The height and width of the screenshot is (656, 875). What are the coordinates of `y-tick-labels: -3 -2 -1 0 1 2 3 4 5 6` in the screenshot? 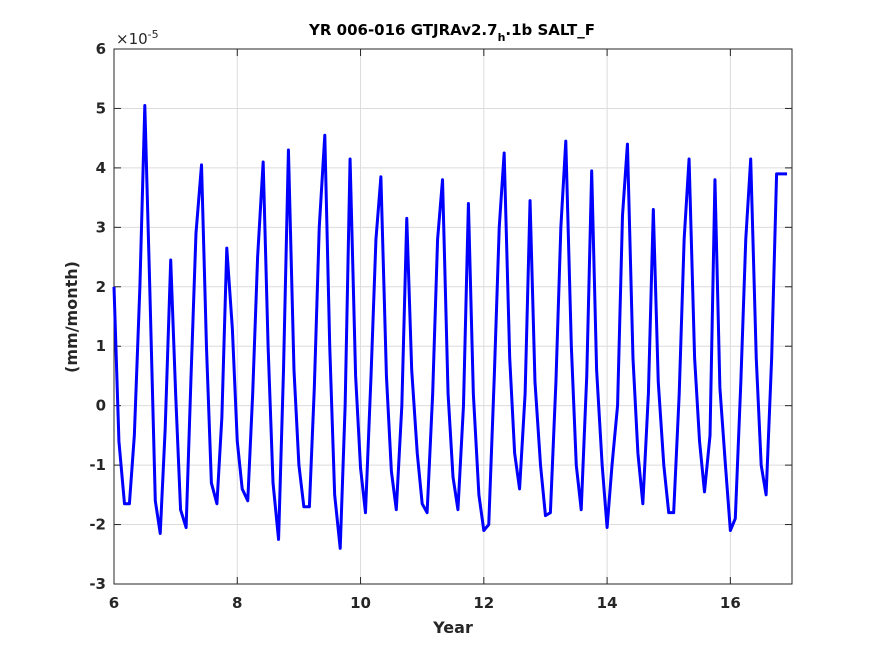 It's located at (97, 316).